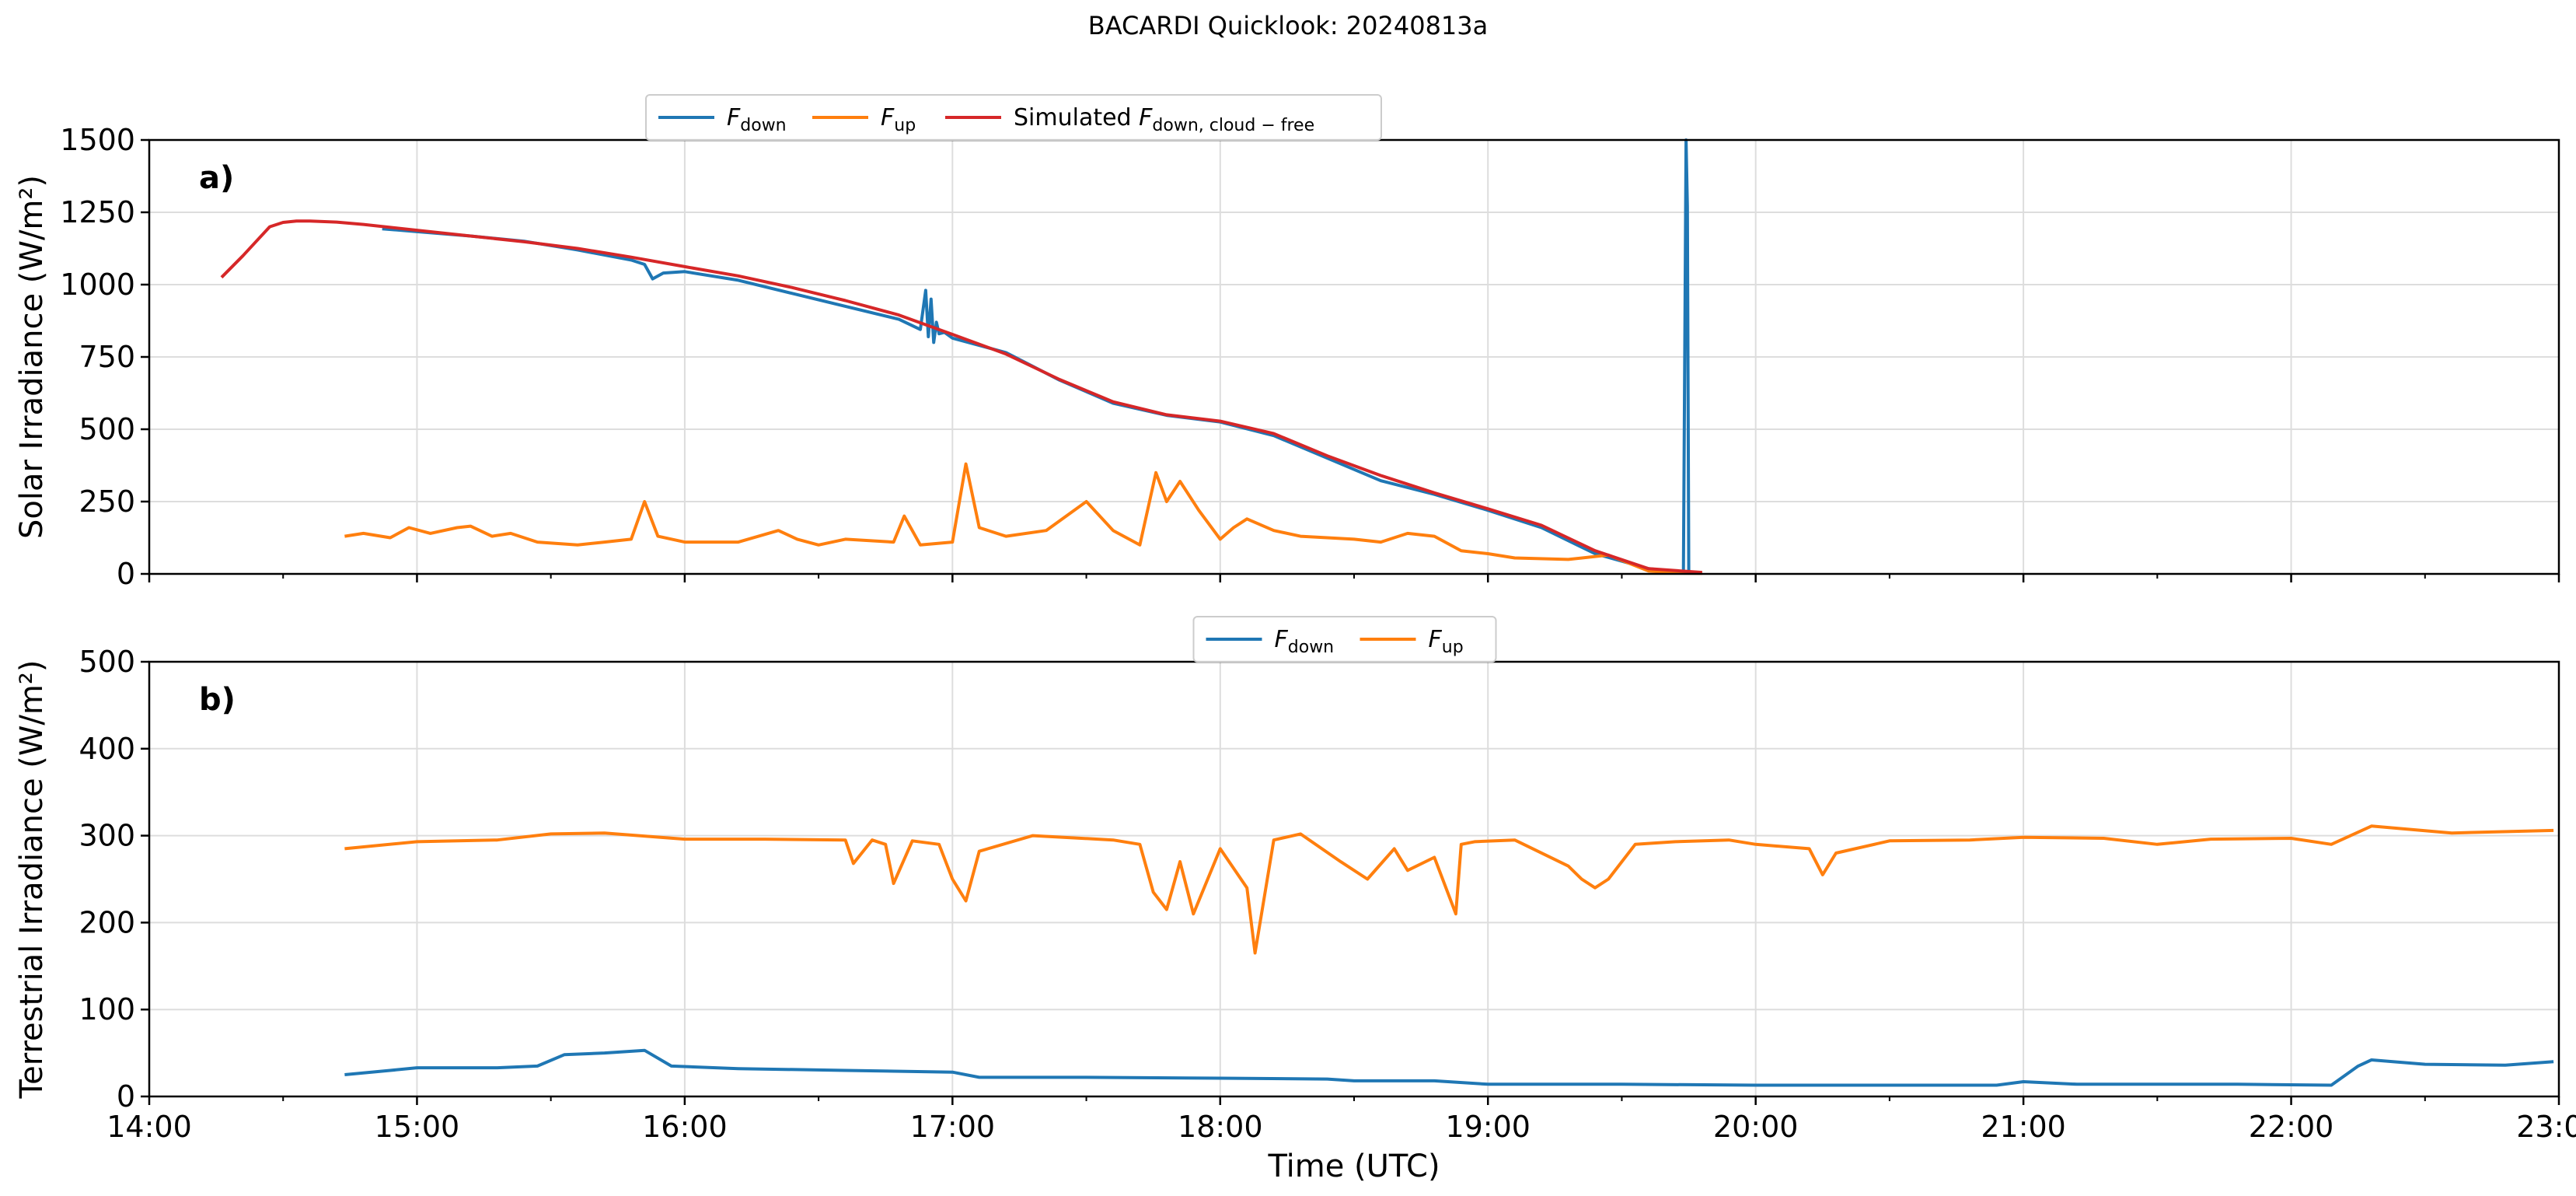 Image resolution: width=2576 pixels, height=1196 pixels. Describe the element at coordinates (107, 662) in the screenshot. I see `panel-b-ytick-label: 500` at that location.